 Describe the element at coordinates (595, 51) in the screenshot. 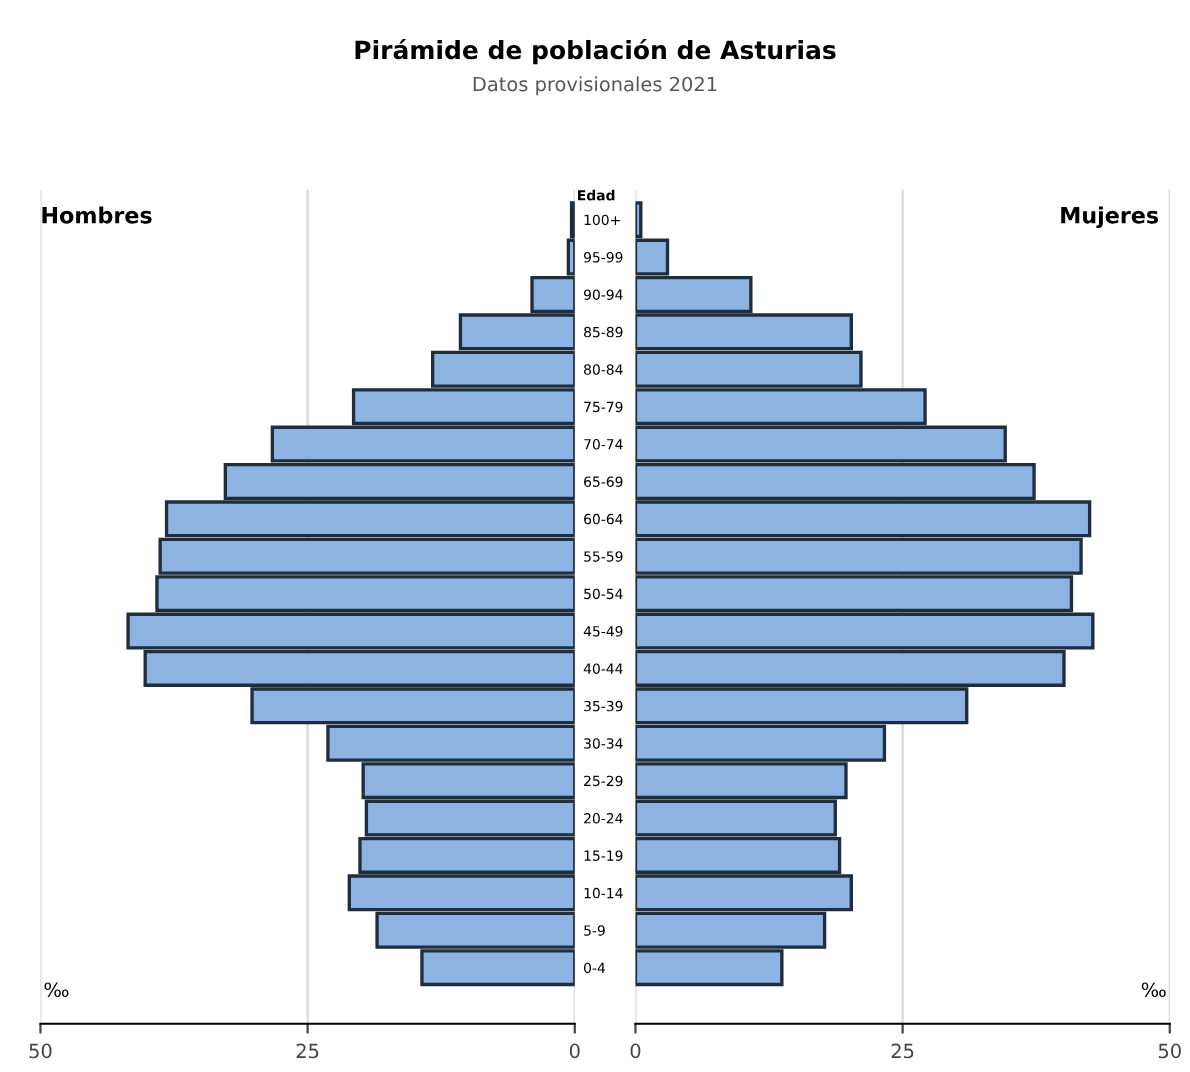

I see `chart-title: Pirámide de población de Asturias` at that location.